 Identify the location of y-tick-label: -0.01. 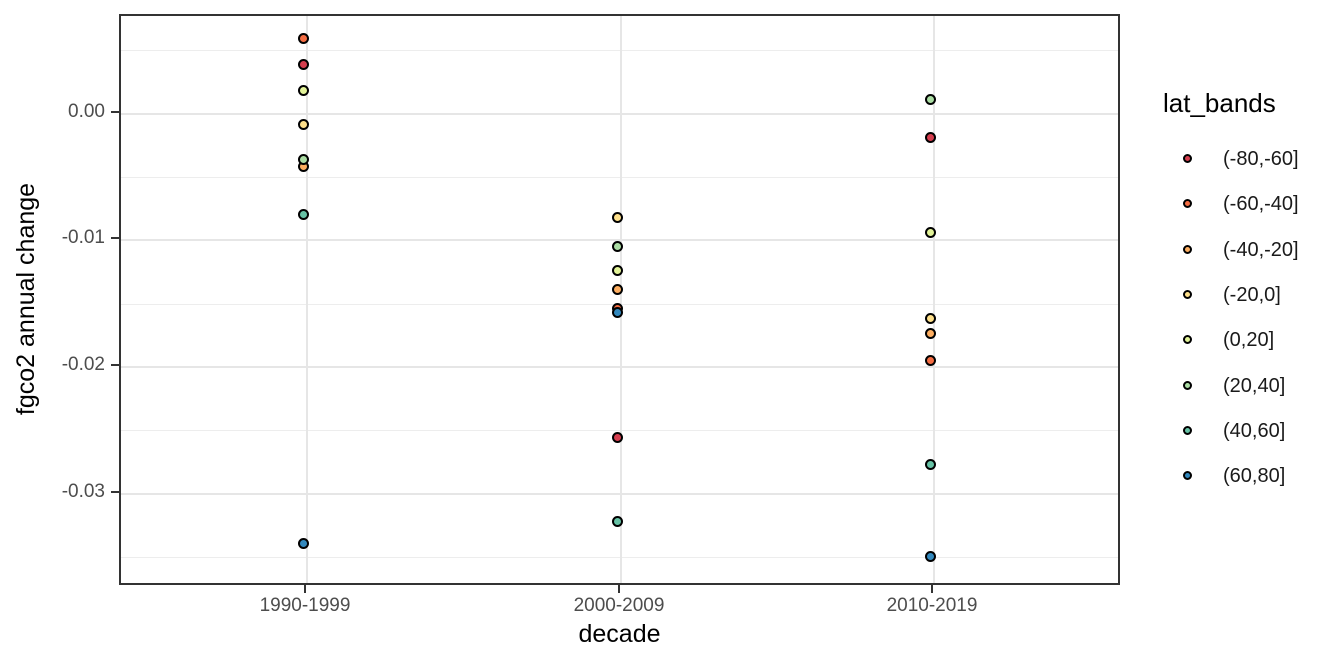
(83, 238).